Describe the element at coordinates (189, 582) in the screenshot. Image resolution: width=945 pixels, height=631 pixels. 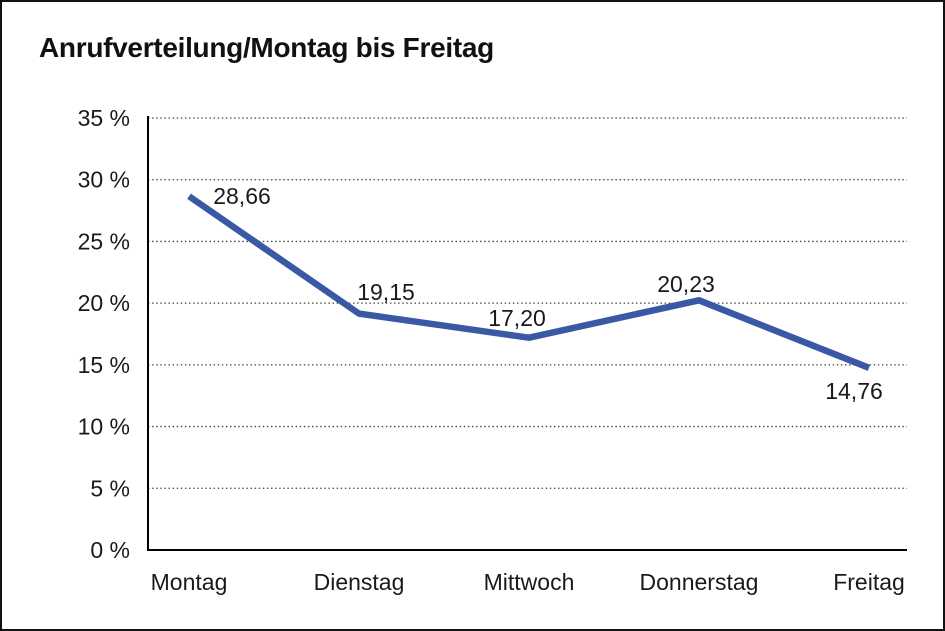
I see `x-axis-category-label: Montag` at that location.